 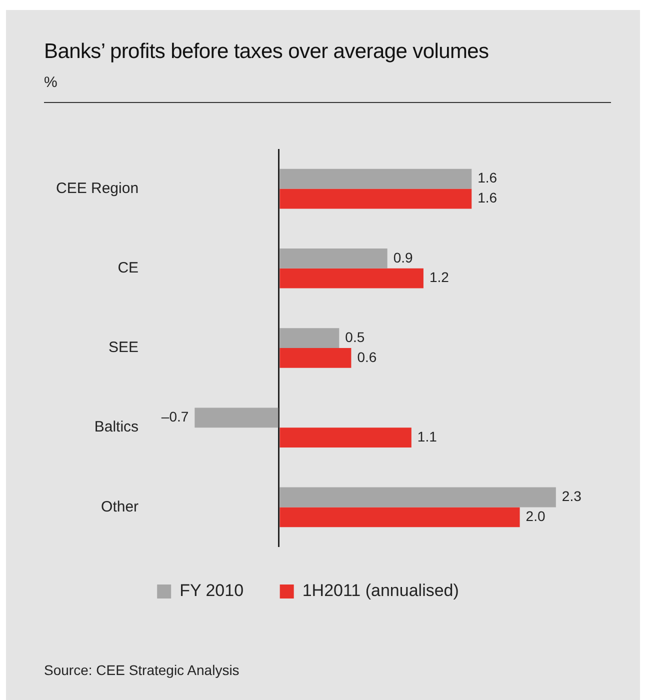 What do you see at coordinates (128, 268) in the screenshot?
I see `y-tick-label: CE` at bounding box center [128, 268].